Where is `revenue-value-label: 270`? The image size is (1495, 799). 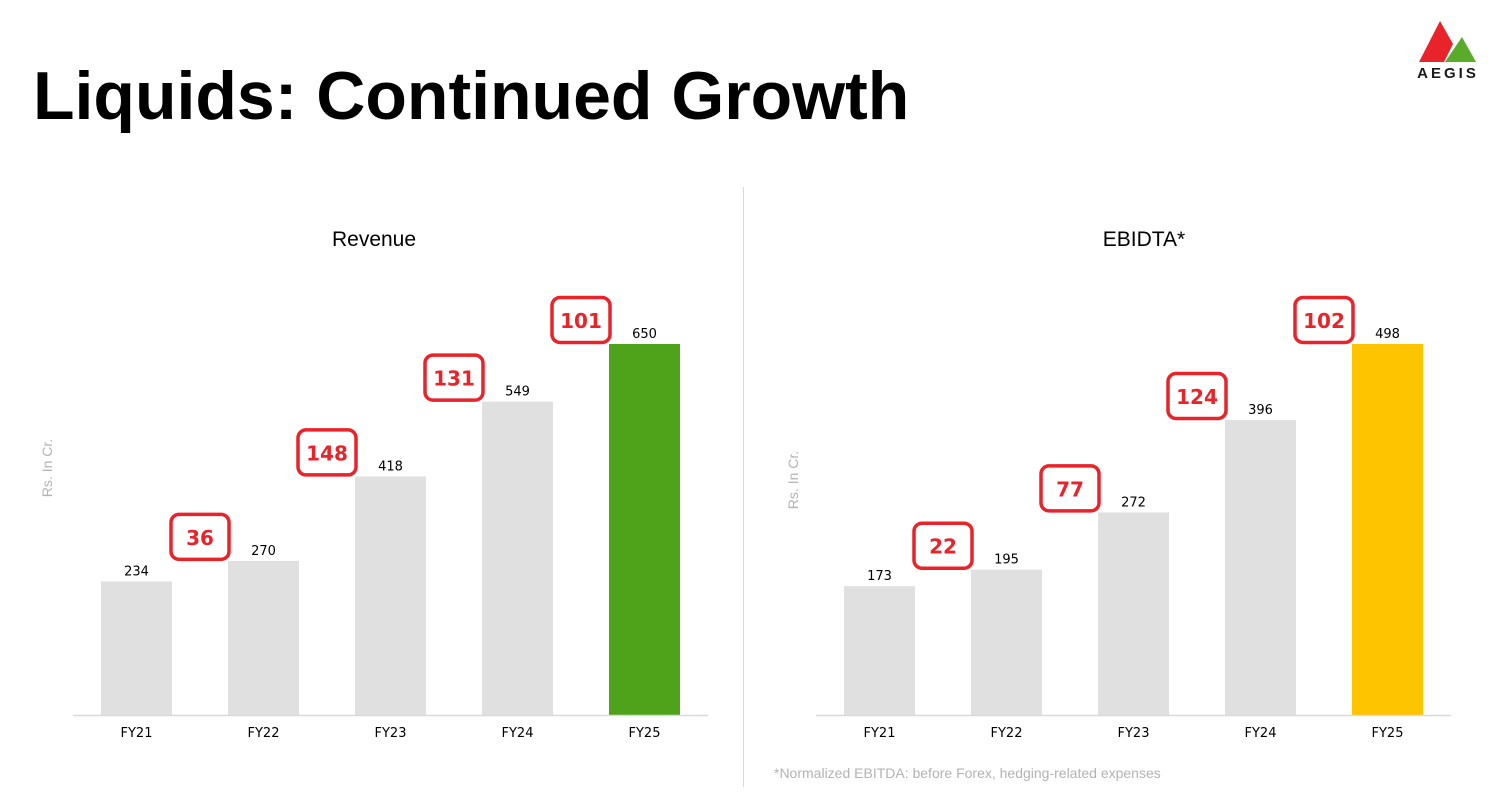 revenue-value-label: 270 is located at coordinates (263, 551).